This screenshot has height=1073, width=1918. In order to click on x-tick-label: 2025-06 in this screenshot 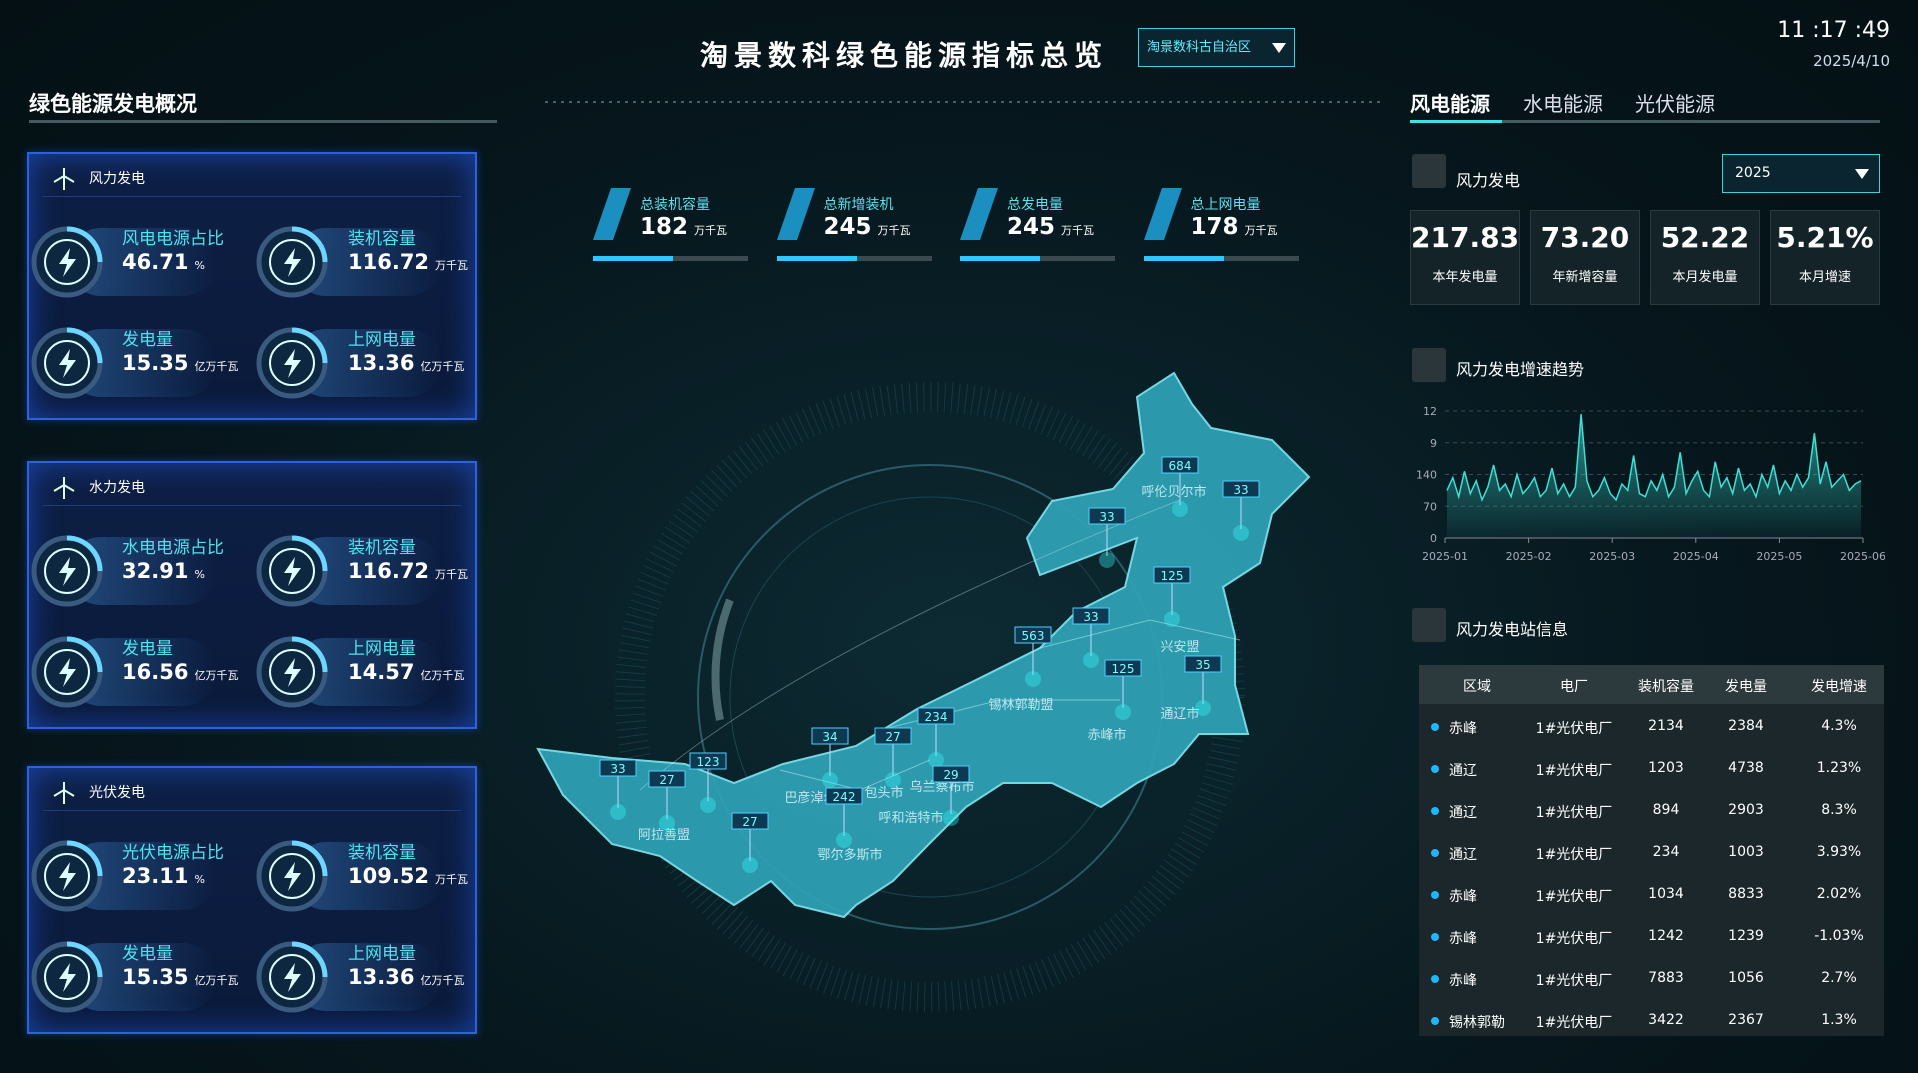, I will do `click(1862, 556)`.